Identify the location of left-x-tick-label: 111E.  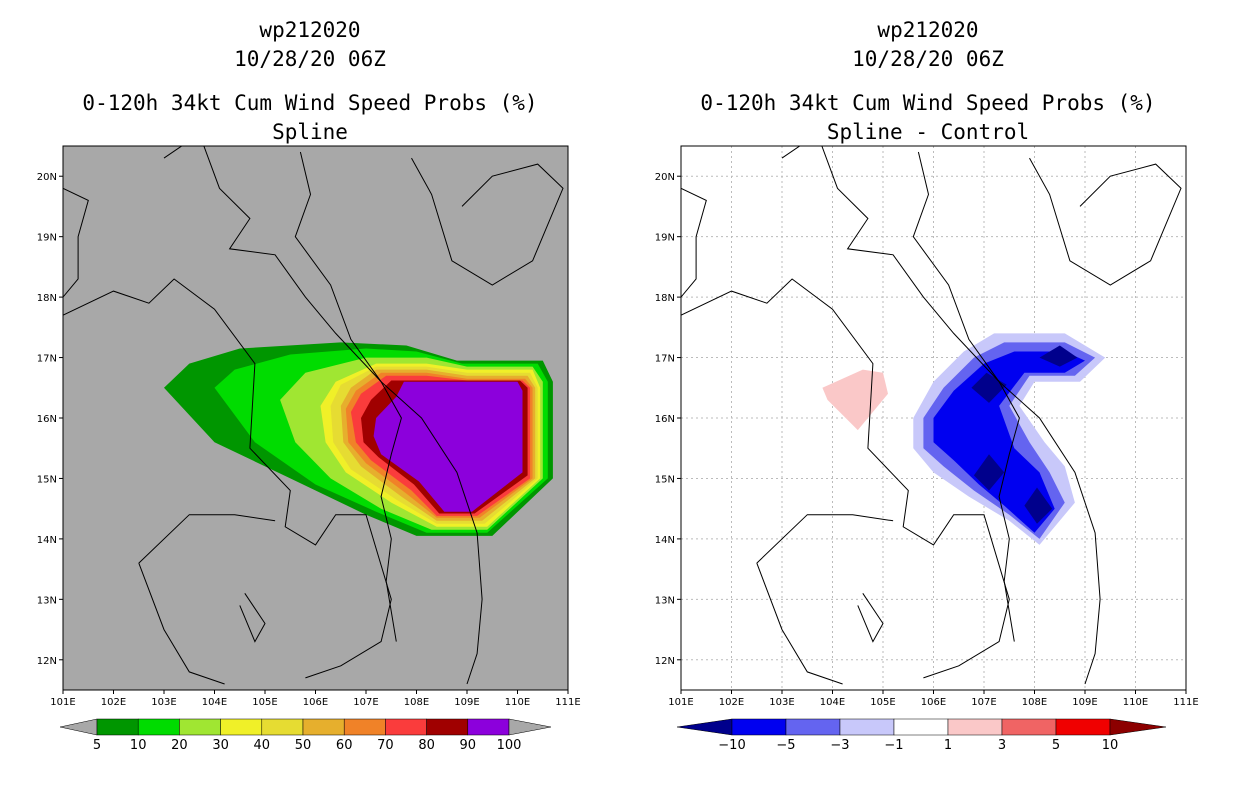
(567, 702).